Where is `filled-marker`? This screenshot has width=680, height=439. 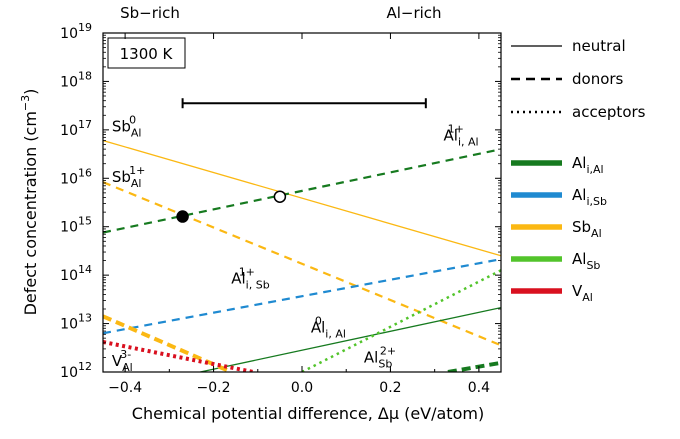
filled-marker is located at coordinates (182, 216).